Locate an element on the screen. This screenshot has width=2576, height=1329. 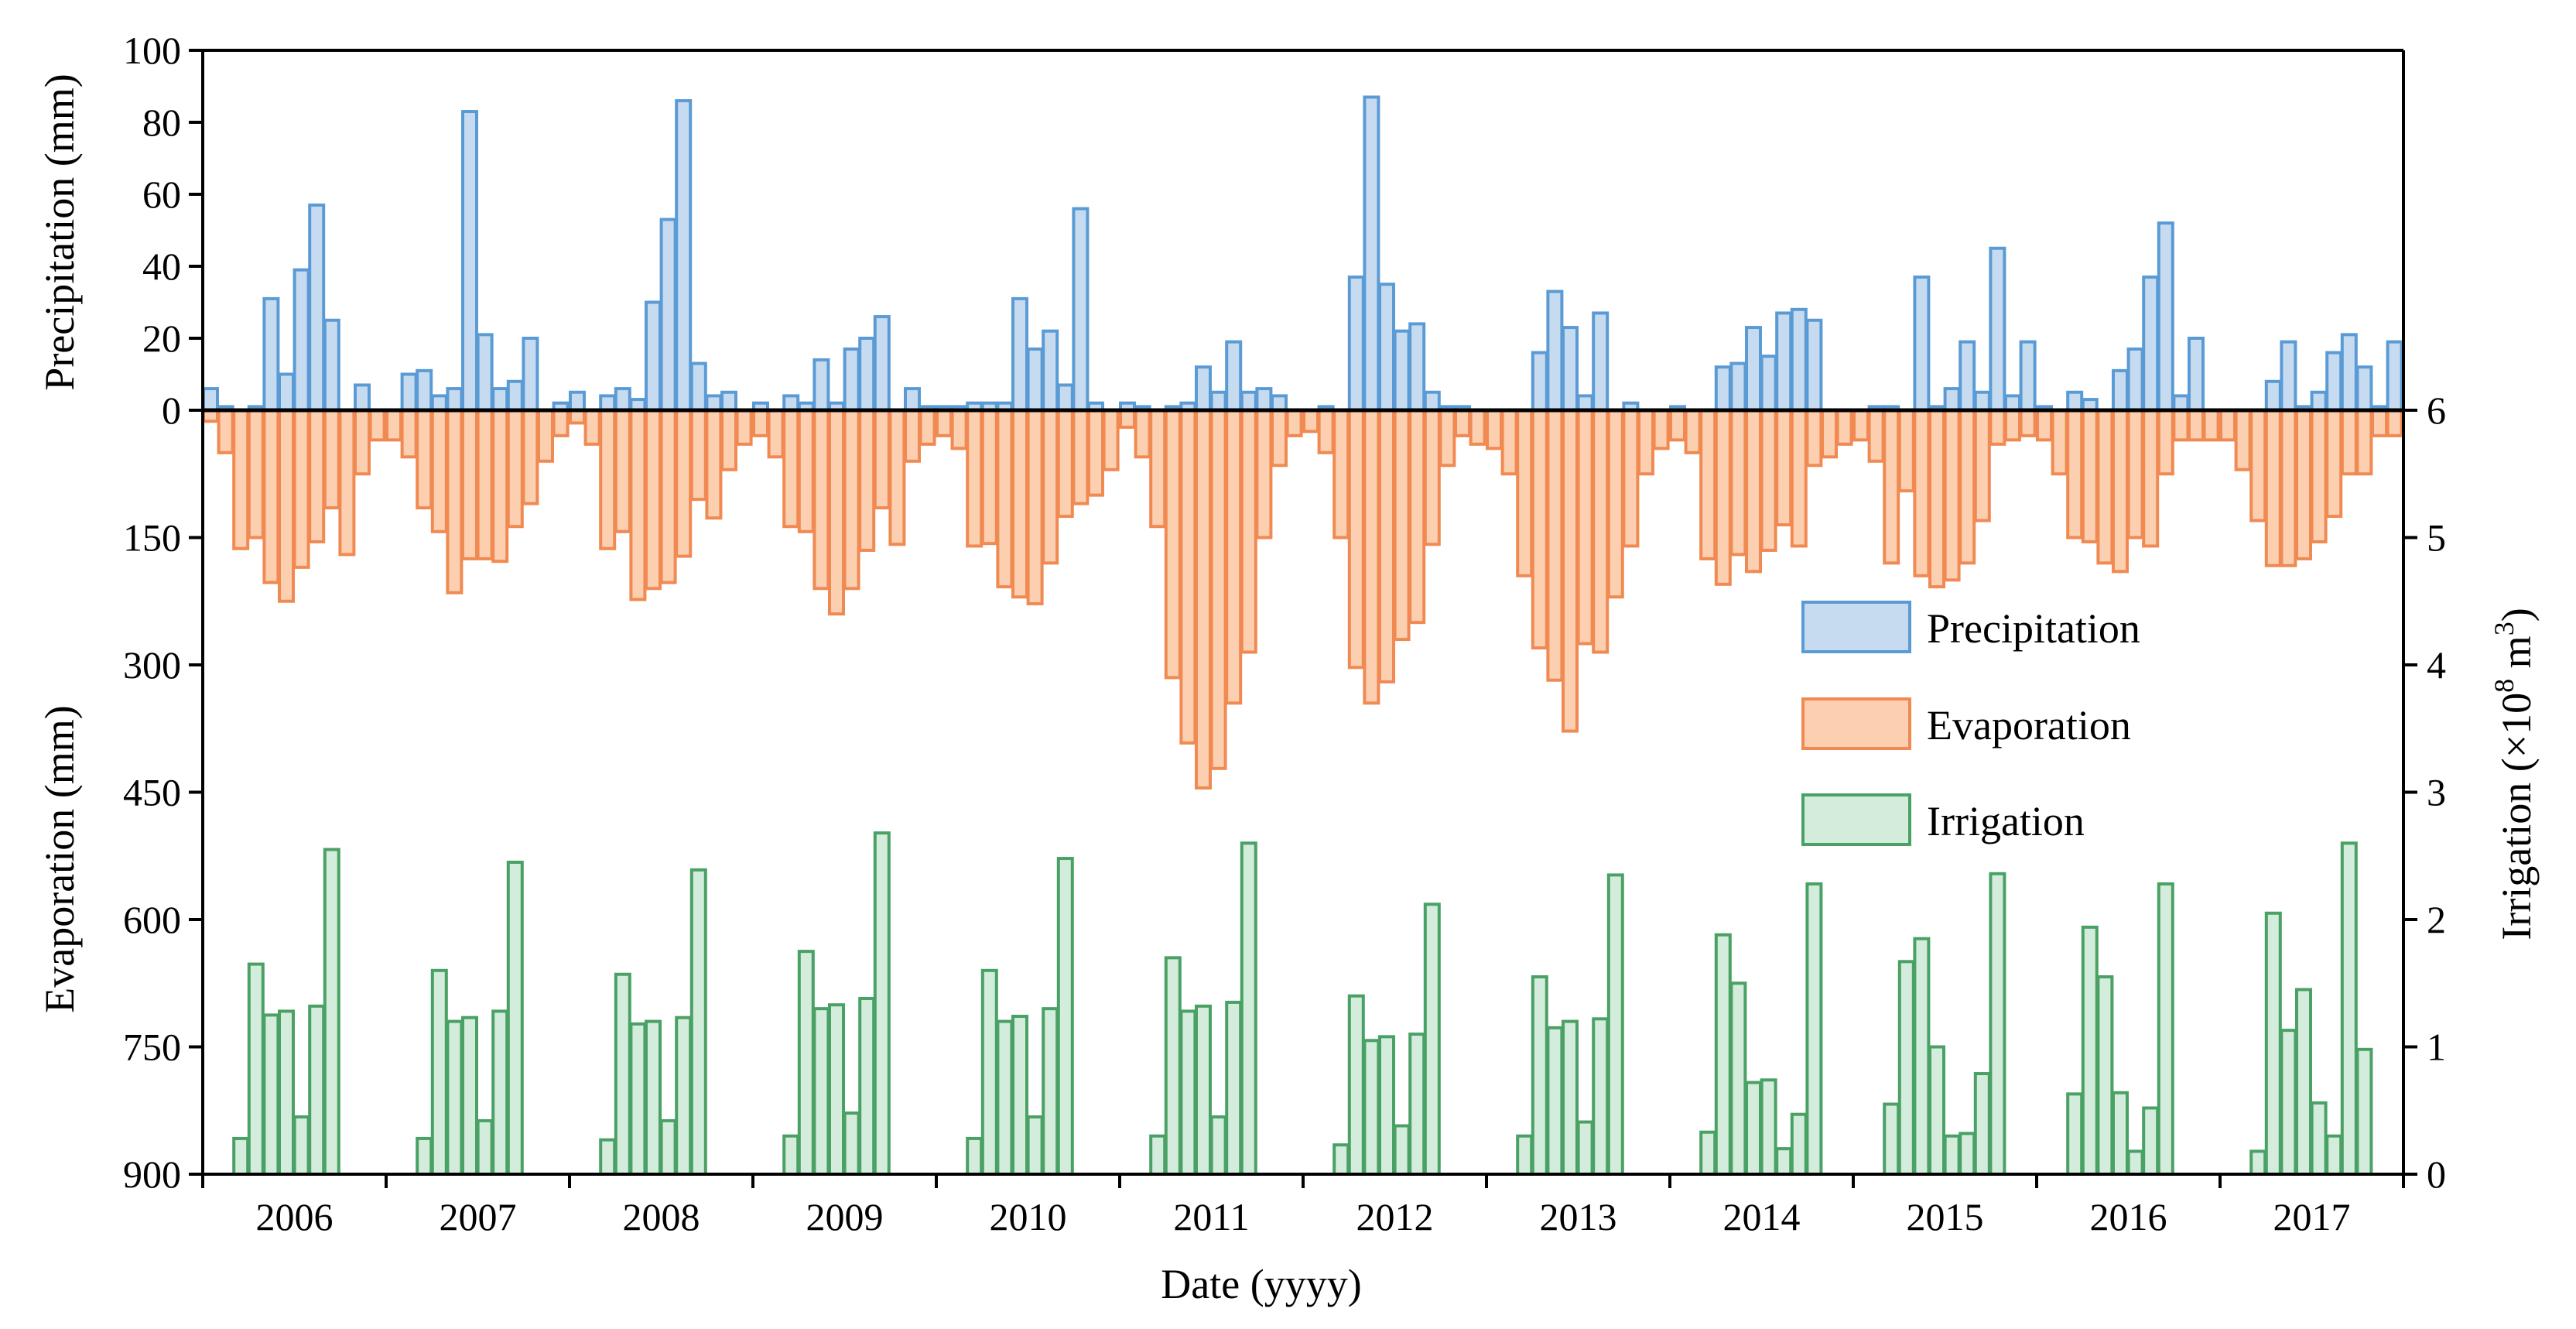
evaporation-tick-label: 300 is located at coordinates (152, 665).